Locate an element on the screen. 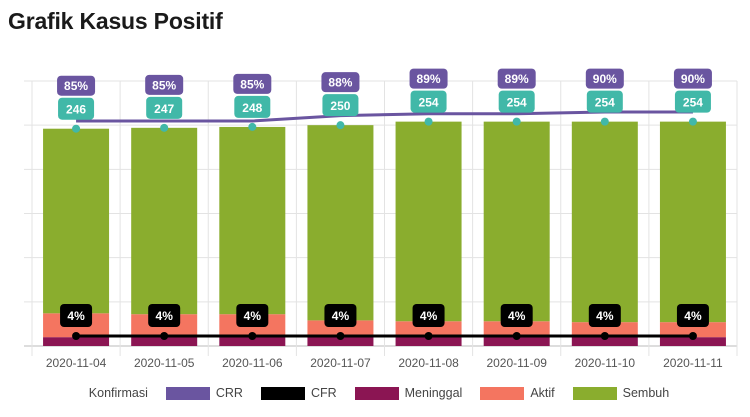 The image size is (750, 417). x-tick-label: 2020-11-08 is located at coordinates (428, 363).